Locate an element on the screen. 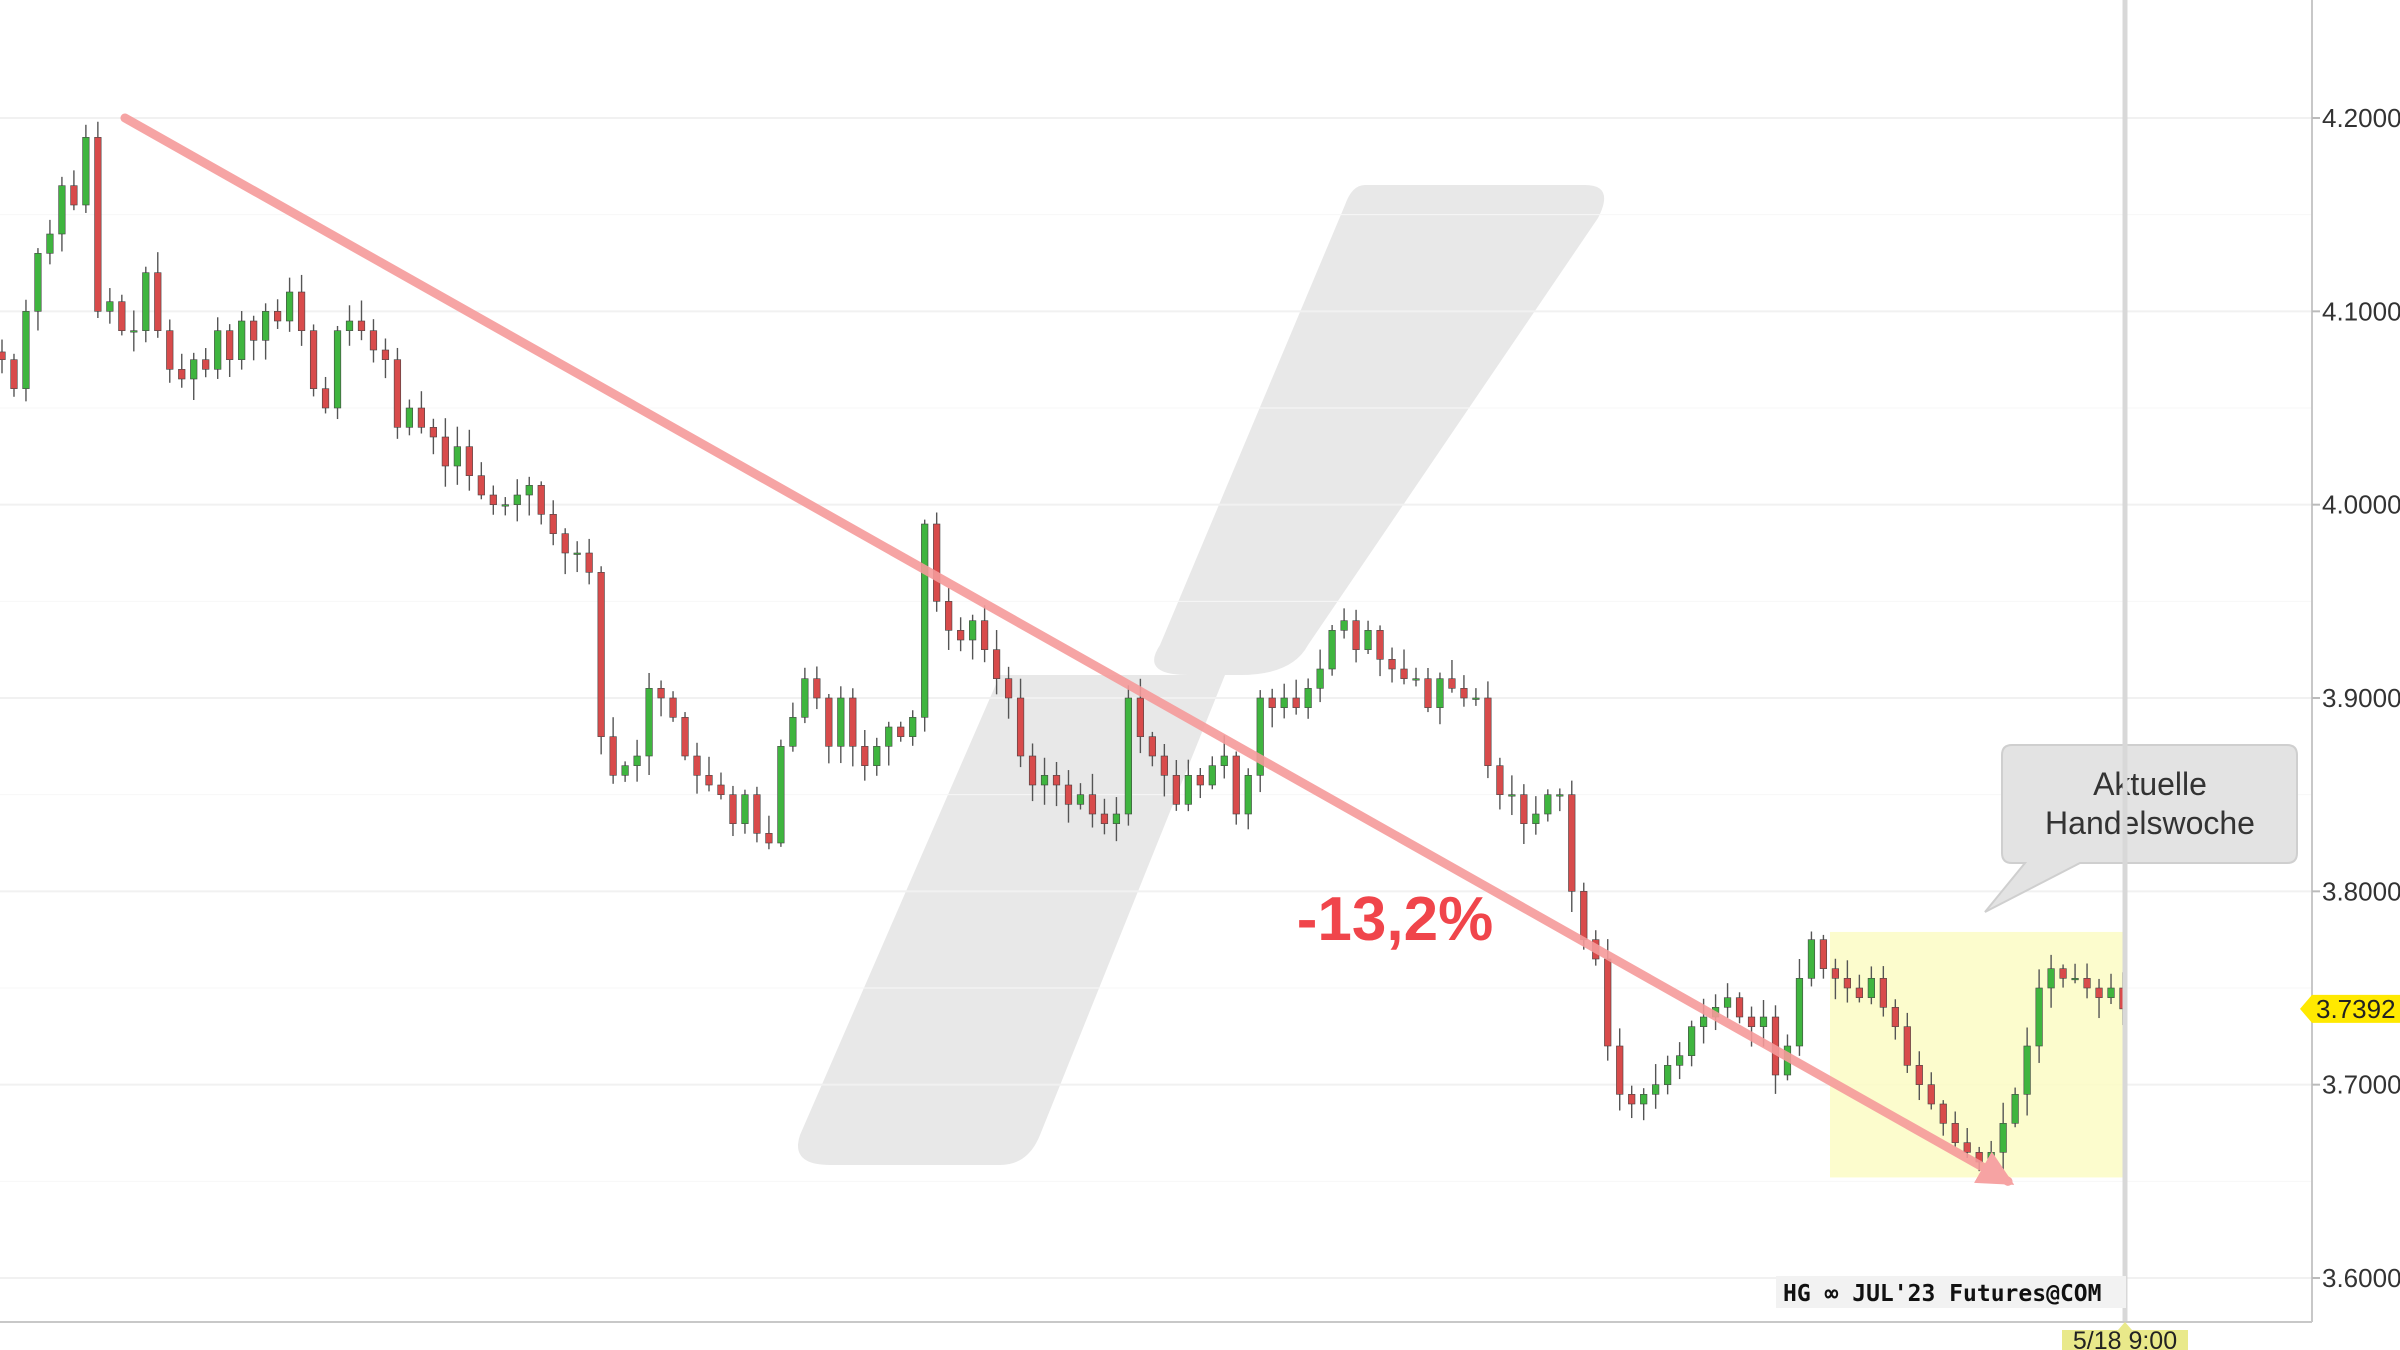 This screenshot has width=2400, height=1350. time-marker-label: 5/18 9:00 is located at coordinates (2125, 1338).